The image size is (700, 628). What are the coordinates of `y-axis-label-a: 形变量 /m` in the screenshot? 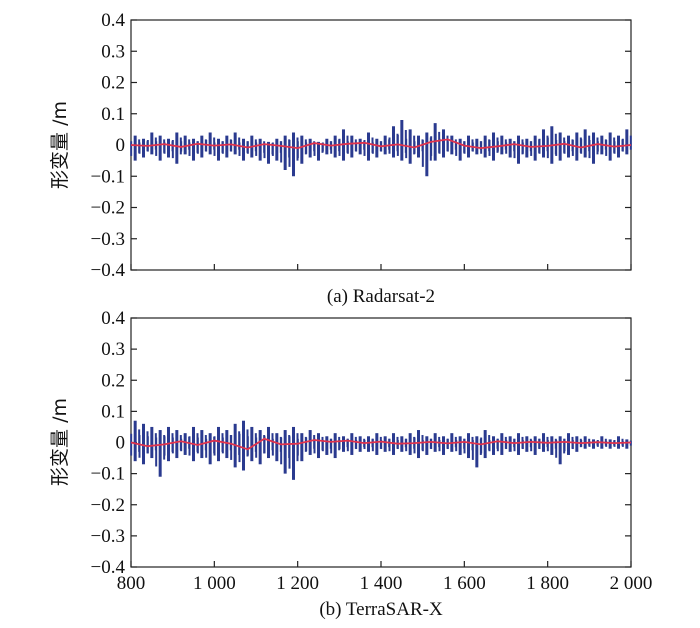 It's located at (60, 145).